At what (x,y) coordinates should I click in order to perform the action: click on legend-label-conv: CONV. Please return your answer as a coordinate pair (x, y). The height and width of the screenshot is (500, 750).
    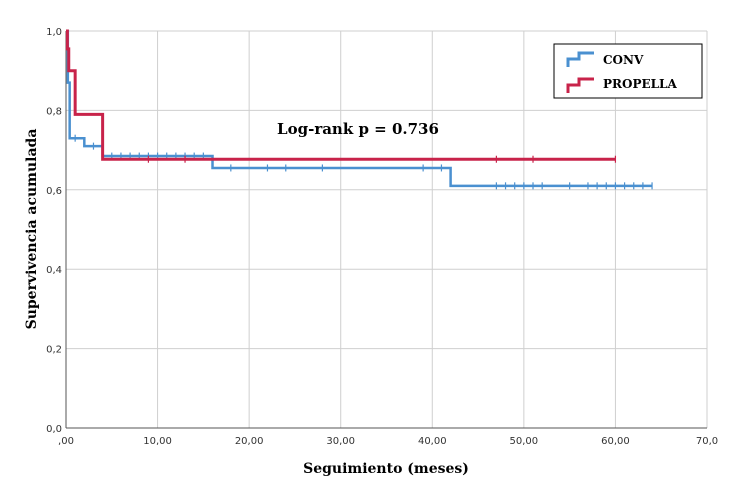
    Looking at the image, I should click on (623, 60).